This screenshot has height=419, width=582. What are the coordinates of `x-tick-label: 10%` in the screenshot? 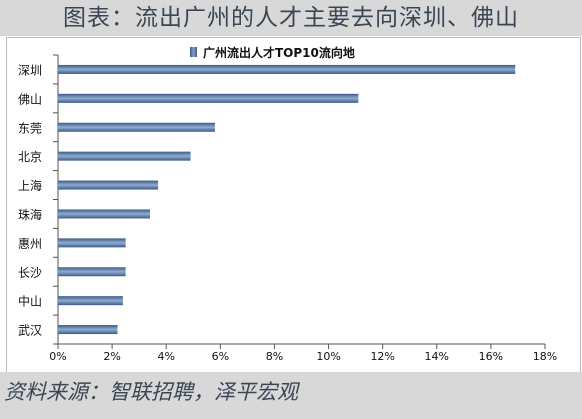 It's located at (328, 356).